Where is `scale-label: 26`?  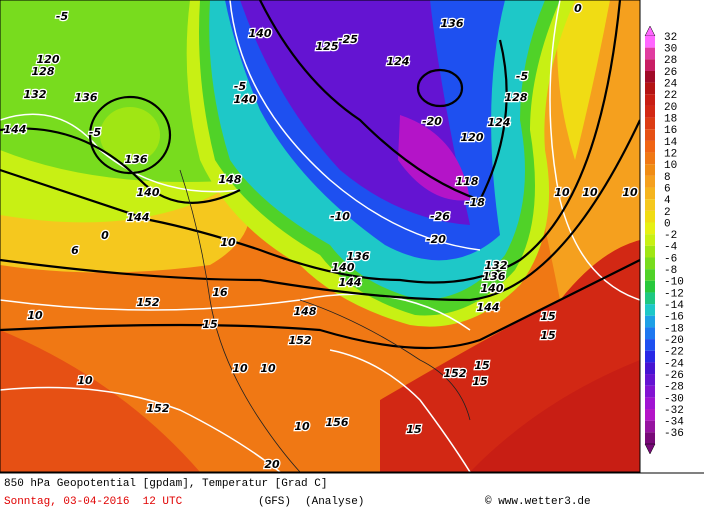 scale-label: 26 is located at coordinates (670, 73).